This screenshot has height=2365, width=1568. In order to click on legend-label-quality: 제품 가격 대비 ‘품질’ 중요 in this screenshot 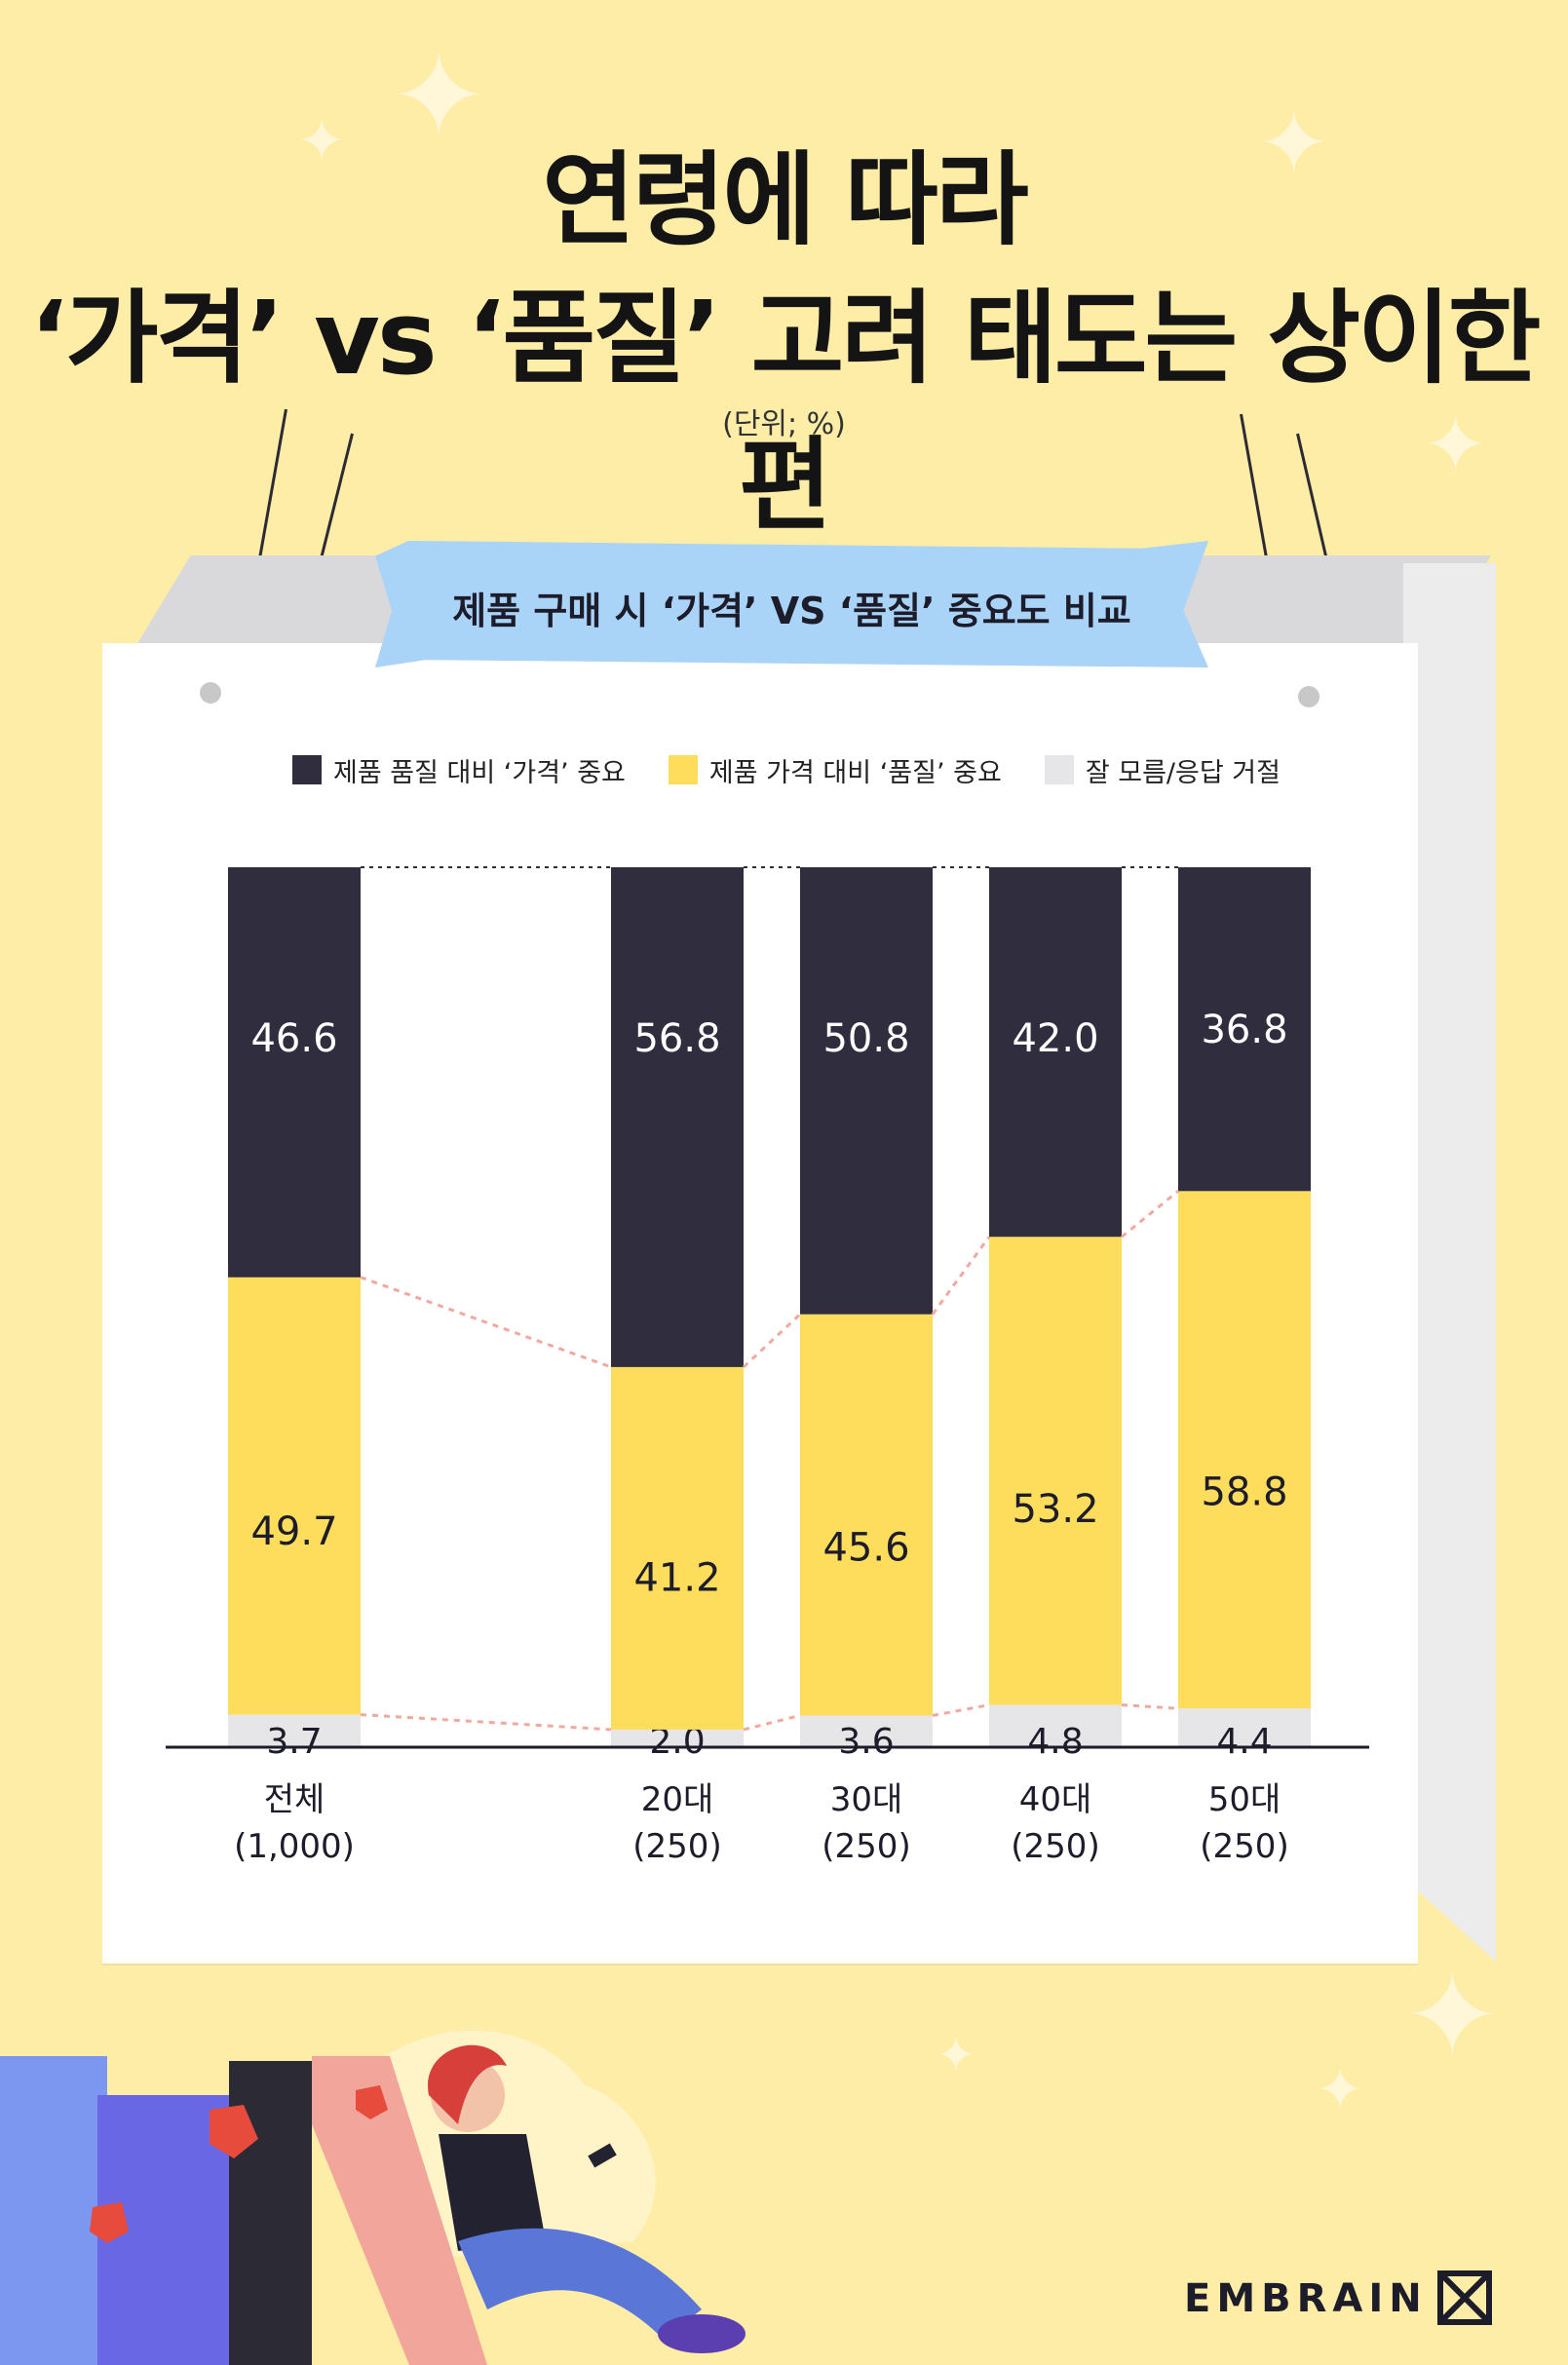, I will do `click(855, 772)`.